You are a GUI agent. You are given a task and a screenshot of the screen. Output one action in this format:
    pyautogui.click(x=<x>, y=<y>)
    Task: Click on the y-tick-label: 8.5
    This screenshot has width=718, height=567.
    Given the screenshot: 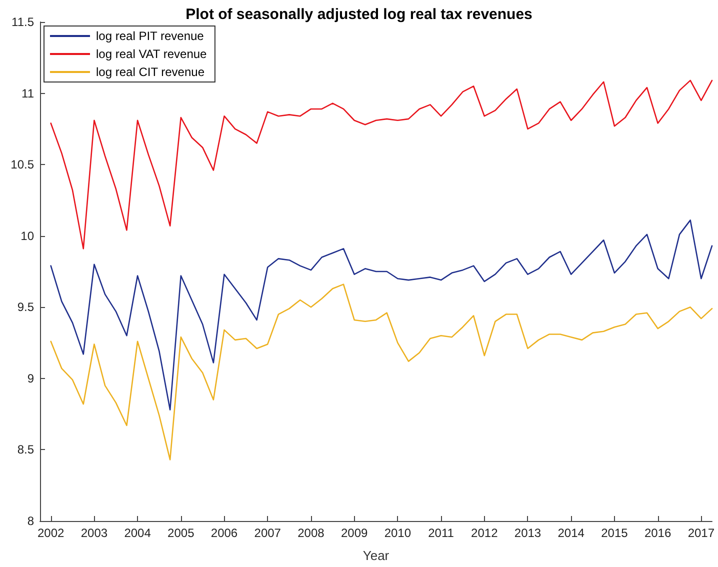 What is the action you would take?
    pyautogui.click(x=25, y=449)
    